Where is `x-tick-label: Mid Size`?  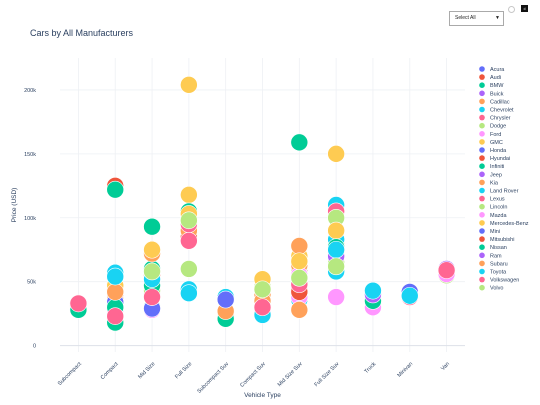
x-tick-label: Mid Size is located at coordinates (146, 370).